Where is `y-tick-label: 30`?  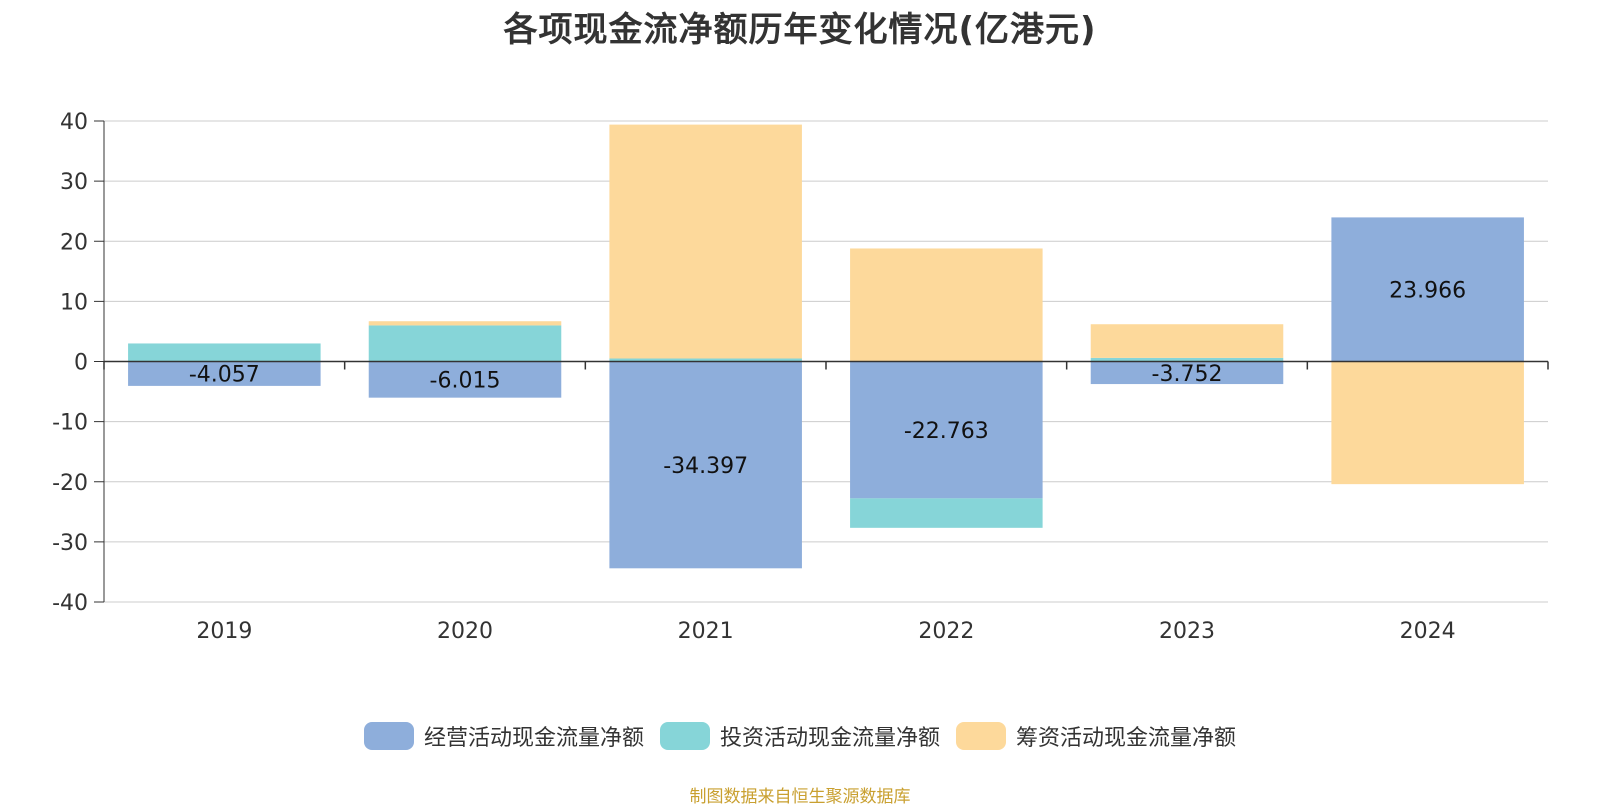 y-tick-label: 30 is located at coordinates (74, 182).